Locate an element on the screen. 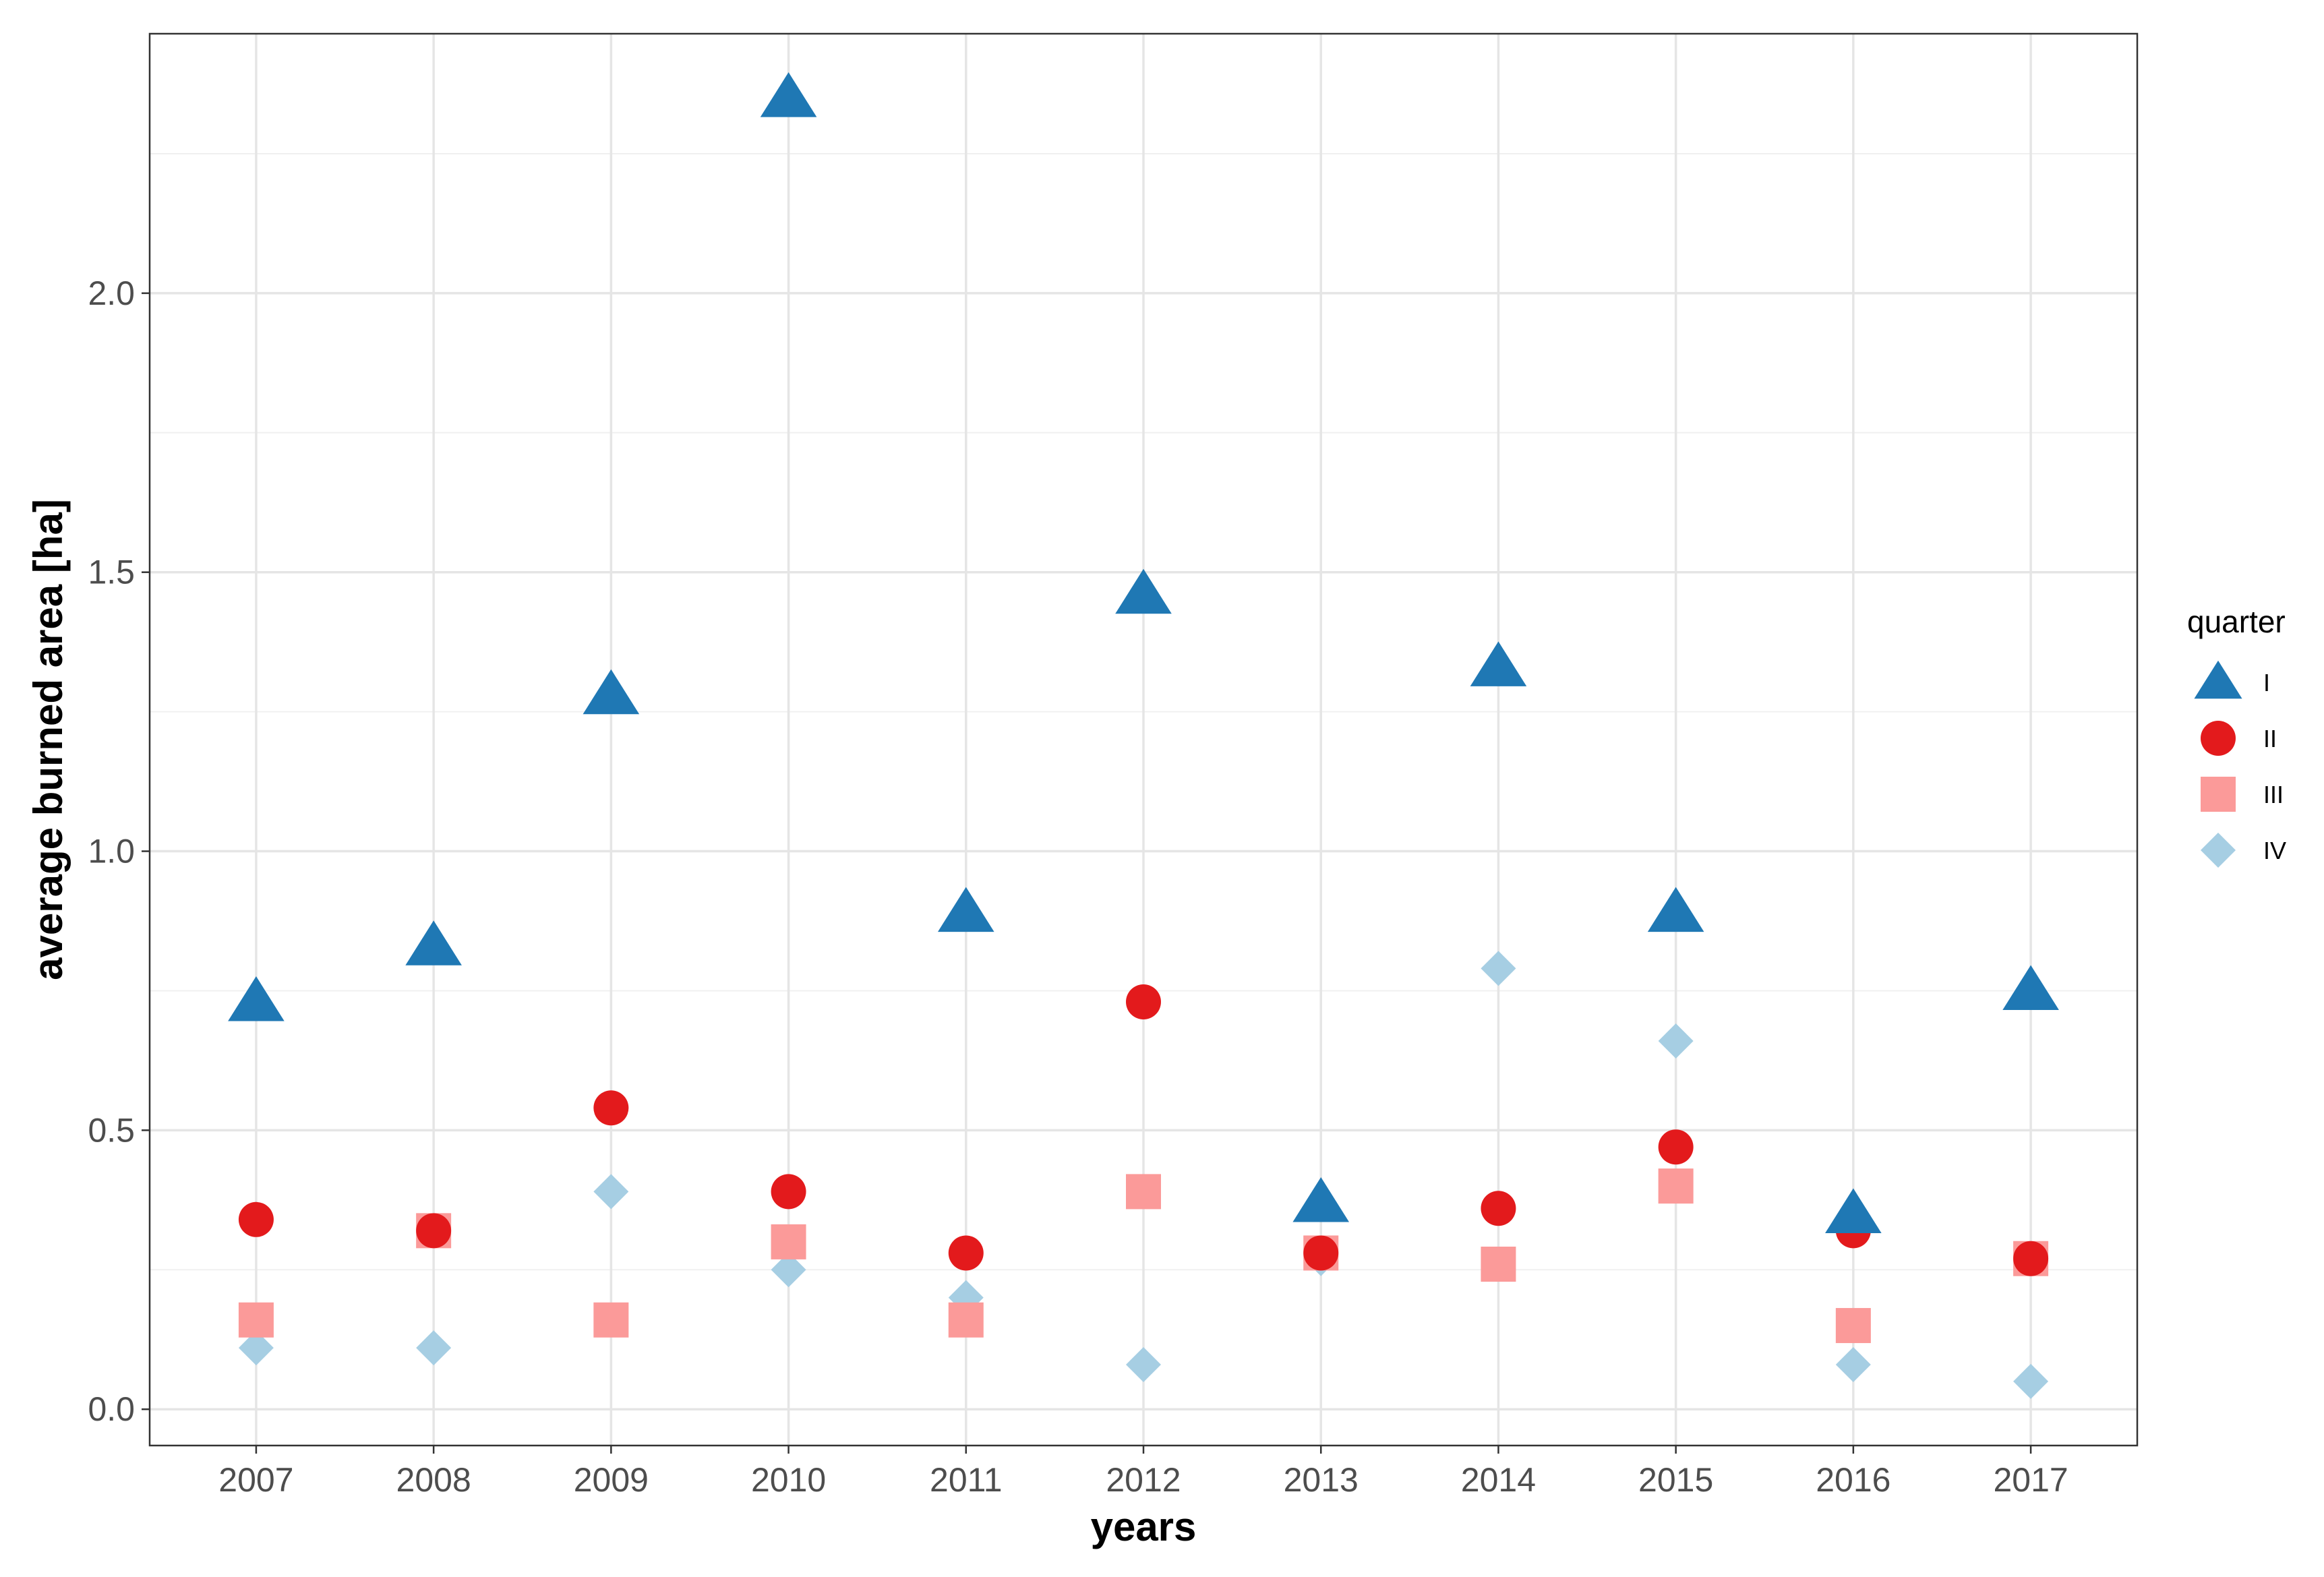  x-tick-label: 2012 is located at coordinates (1143, 1480).